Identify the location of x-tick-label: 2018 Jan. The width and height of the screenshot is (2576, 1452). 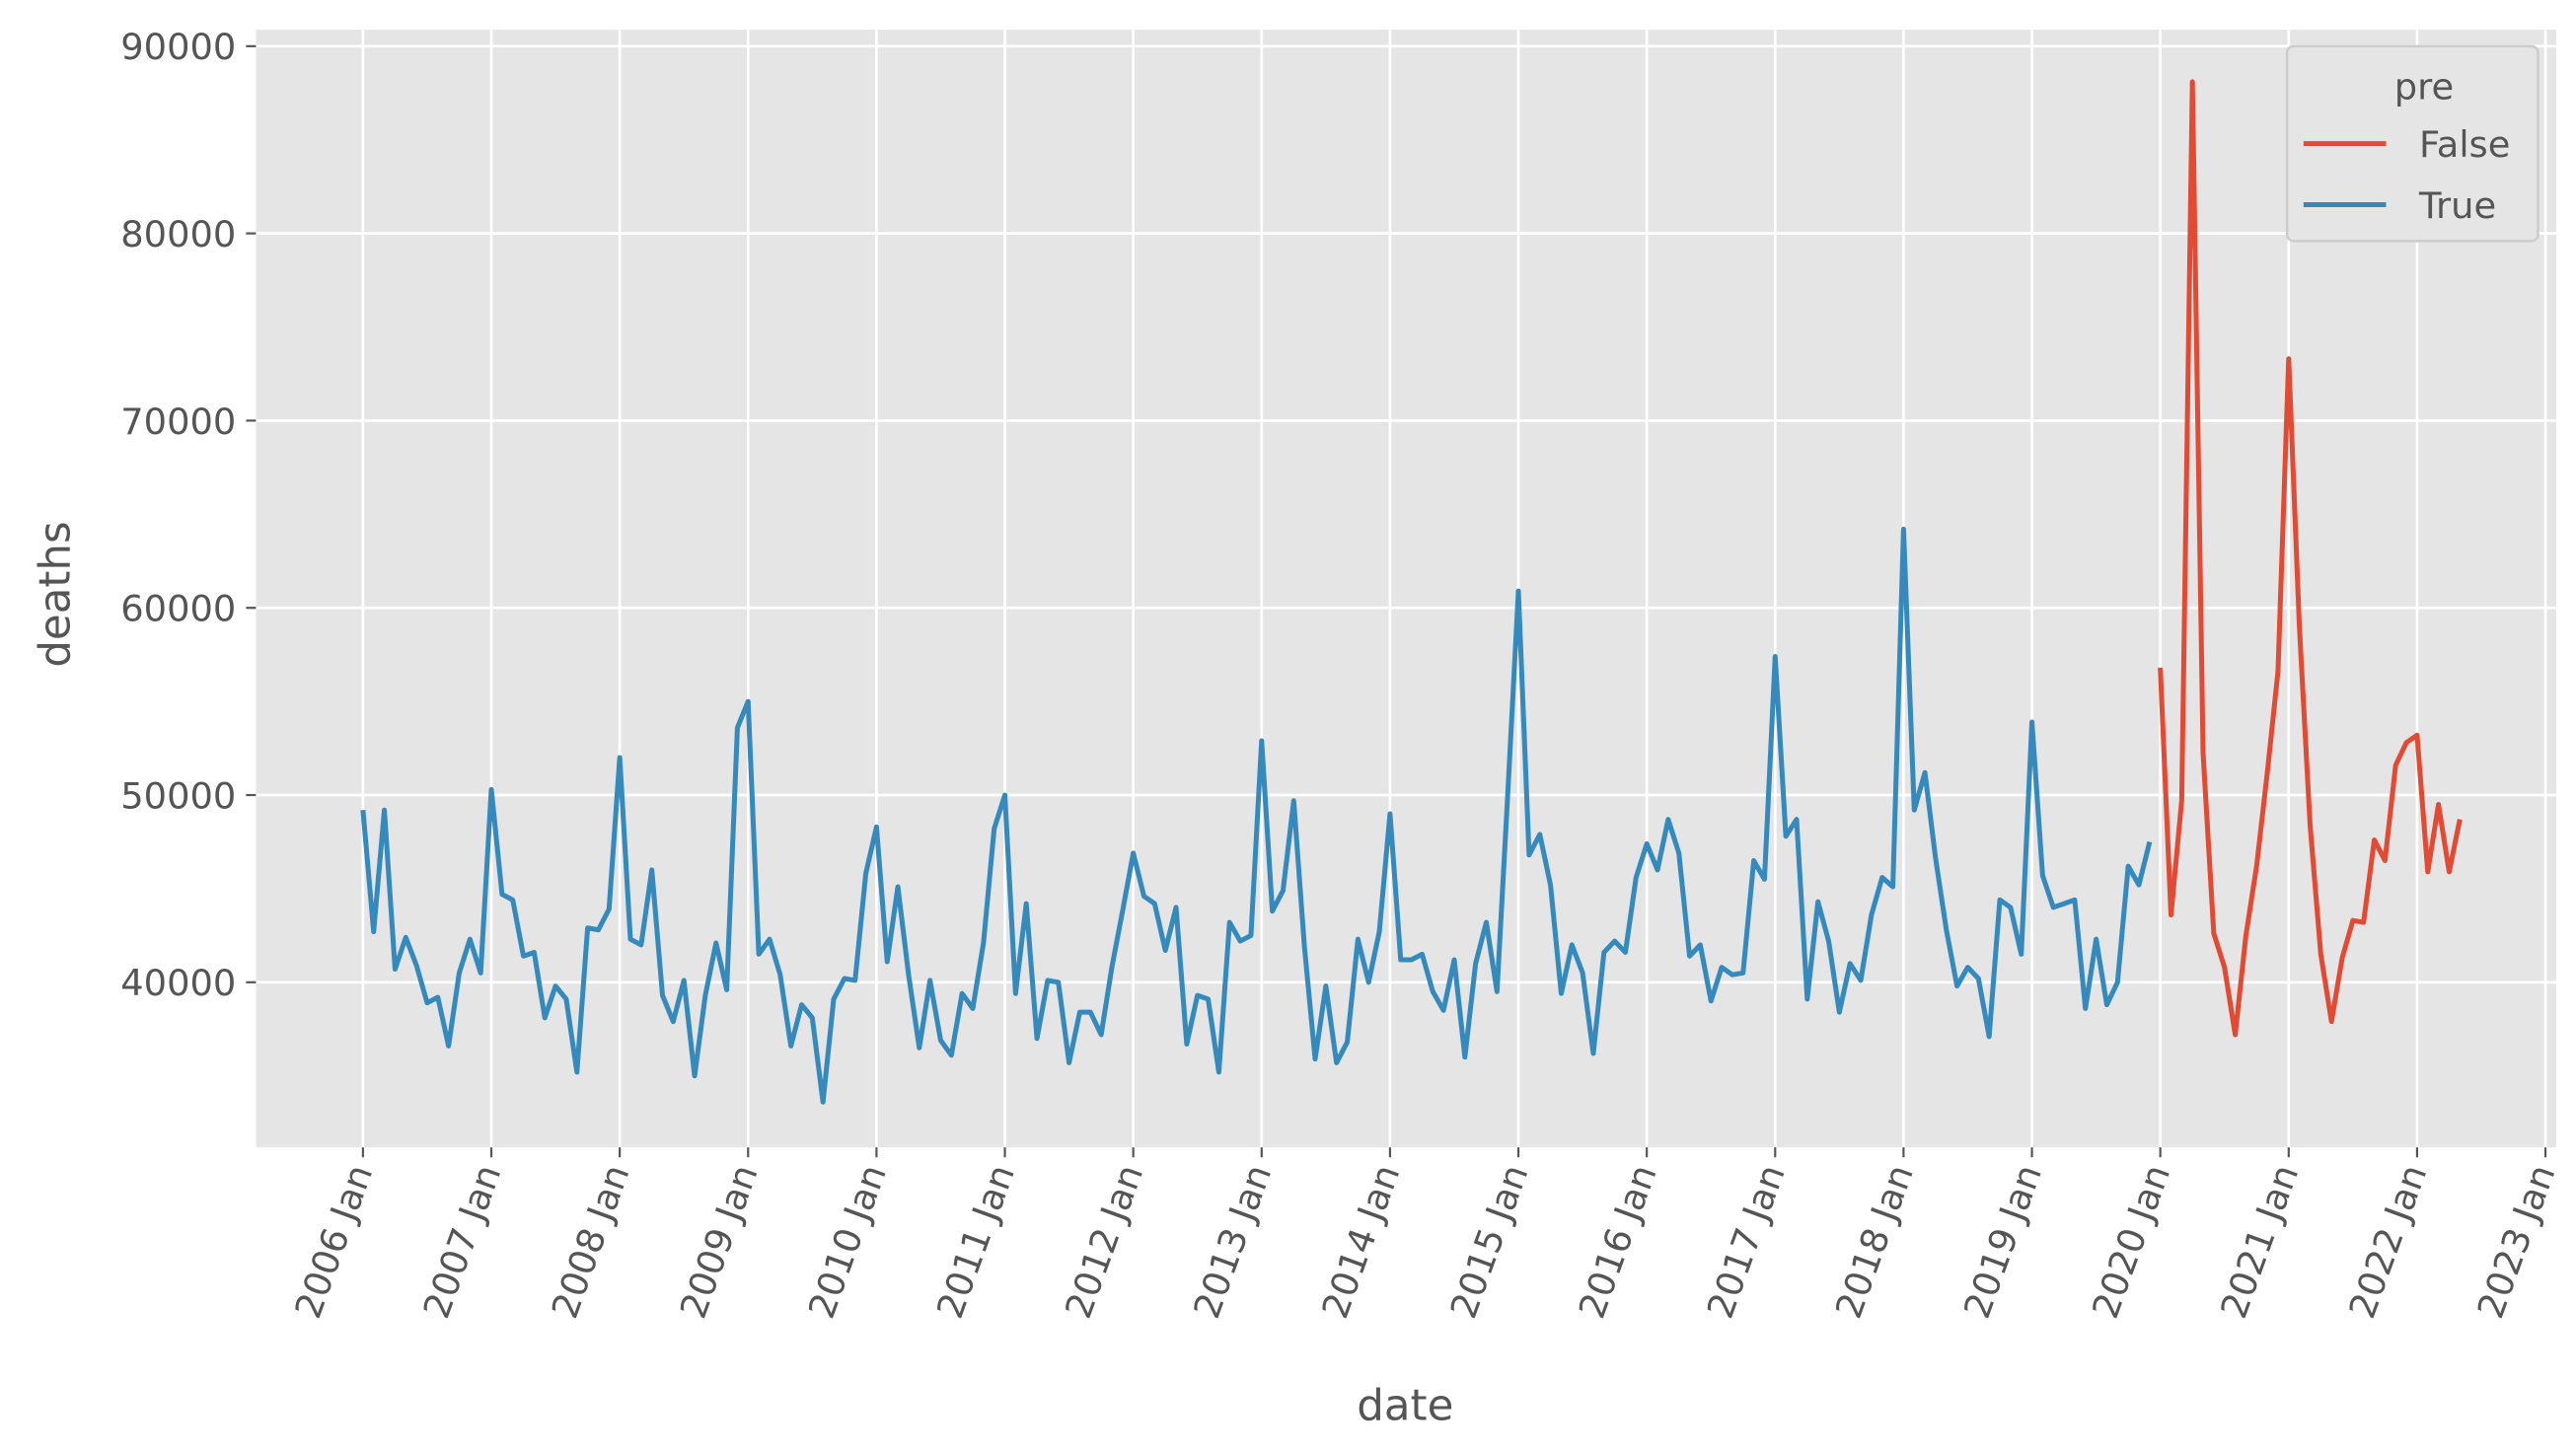
(1874, 1241).